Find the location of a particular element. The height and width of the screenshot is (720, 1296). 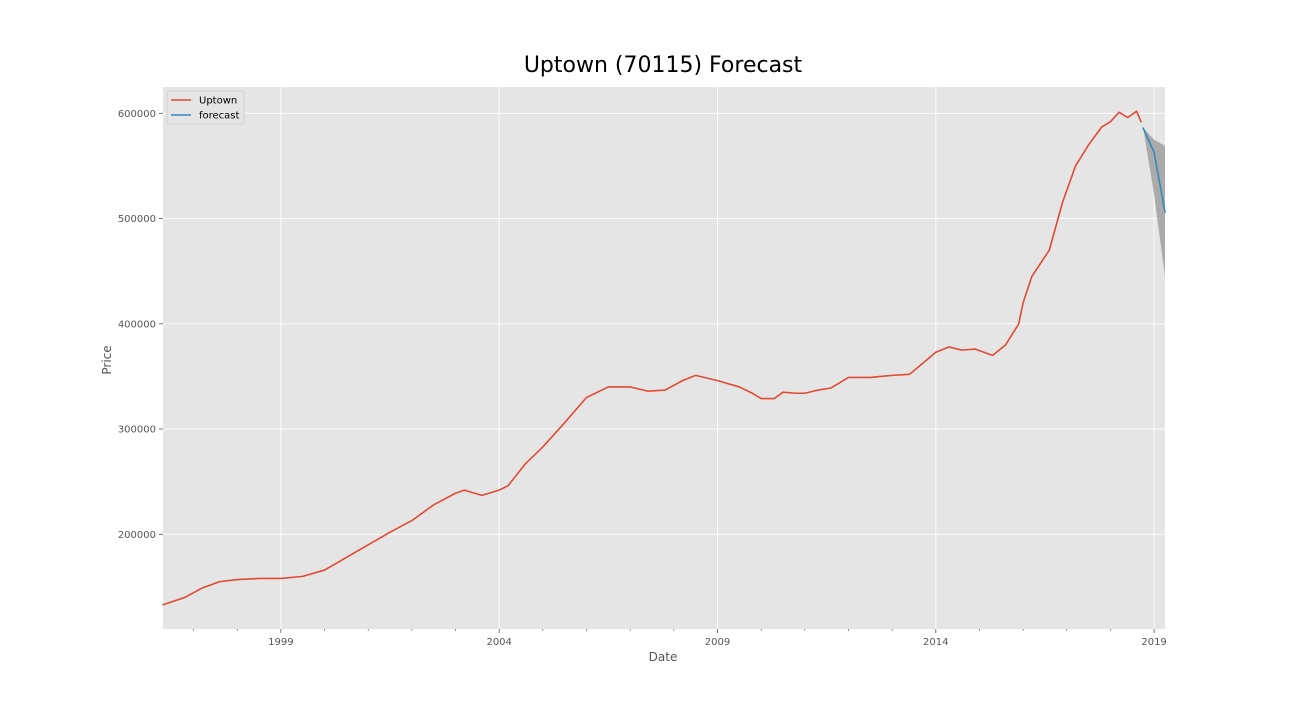

y-tick-label: 600000 is located at coordinates (137, 114).